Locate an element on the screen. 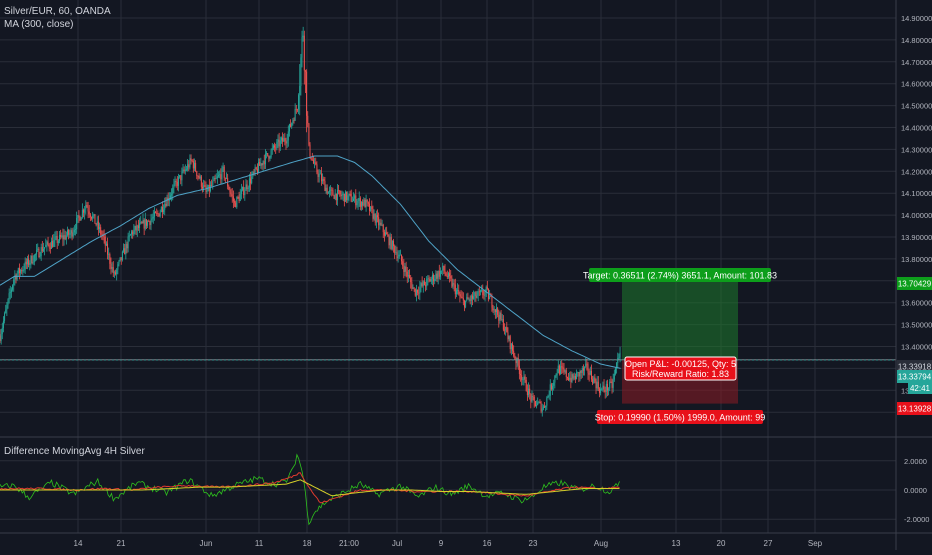 Image resolution: width=932 pixels, height=555 pixels. oscillator-title: Difference MovingAvg 4H Silver is located at coordinates (74, 452).